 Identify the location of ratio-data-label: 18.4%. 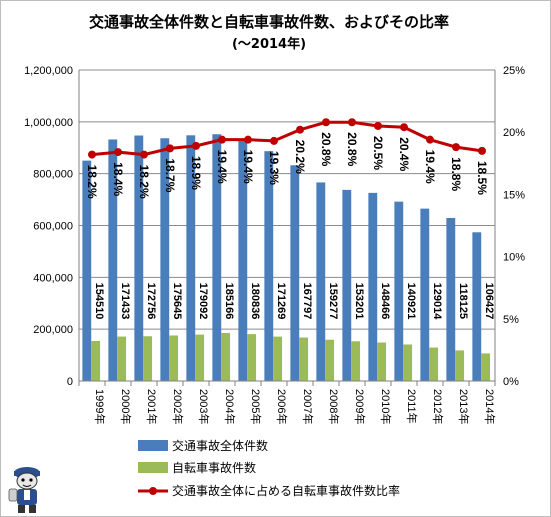
(118, 179).